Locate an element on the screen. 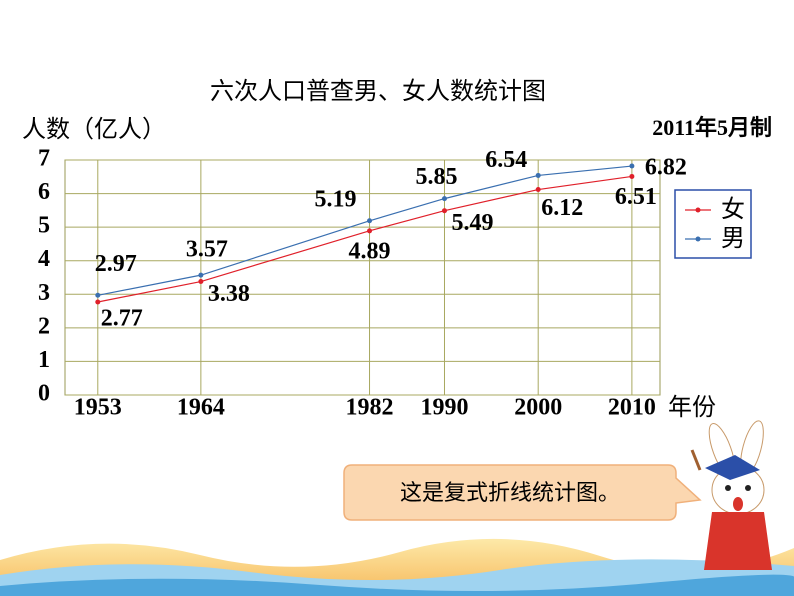  y-tick-label: 1 is located at coordinates (44, 360).